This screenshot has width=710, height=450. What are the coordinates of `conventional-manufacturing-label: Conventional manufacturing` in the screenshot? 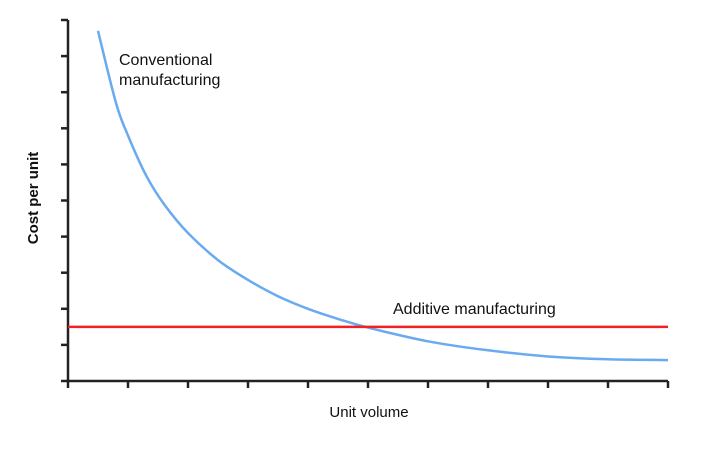 It's located at (169, 70).